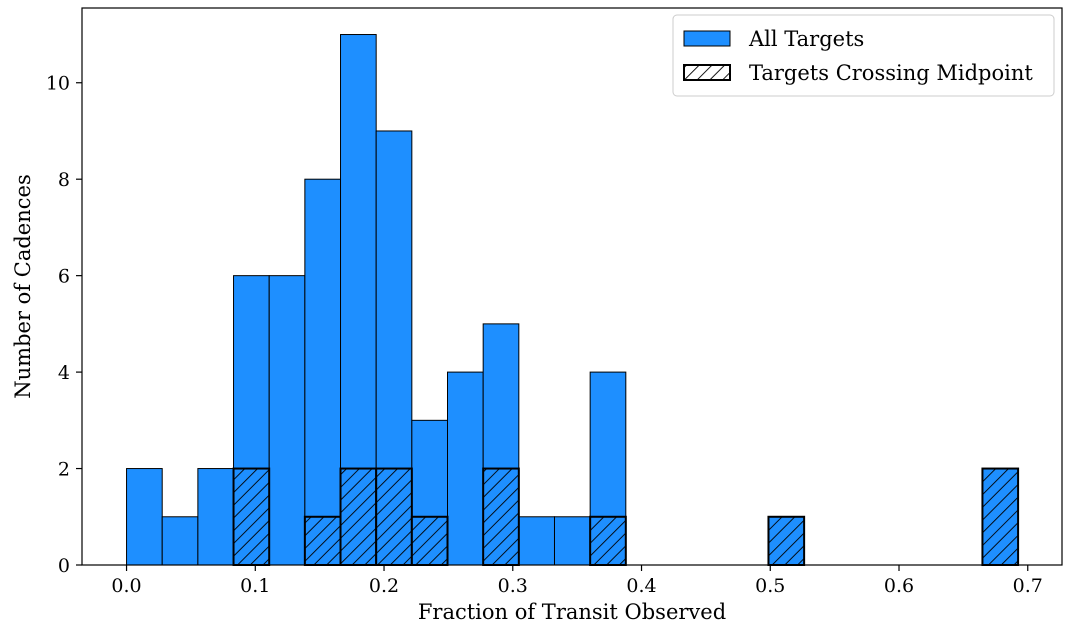 The height and width of the screenshot is (624, 1072). I want to click on legend-label-midpoint: Targets Crossing Midpoint, so click(891, 73).